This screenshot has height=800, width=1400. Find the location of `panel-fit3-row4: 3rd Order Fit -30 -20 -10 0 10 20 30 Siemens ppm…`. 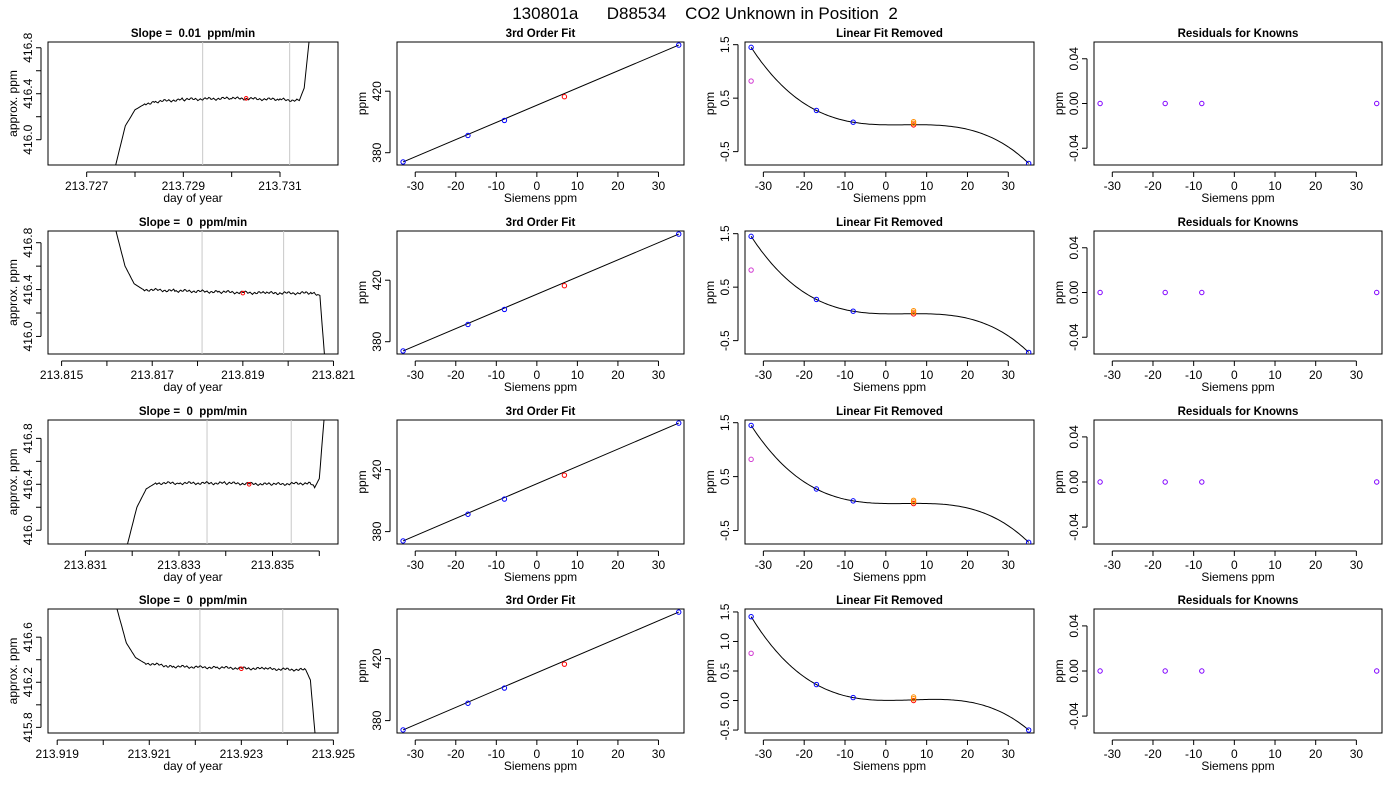

panel-fit3-row4: 3rd Order Fit -30 -20 -10 0 10 20 30 Siemens ppm… is located at coordinates (520, 684).